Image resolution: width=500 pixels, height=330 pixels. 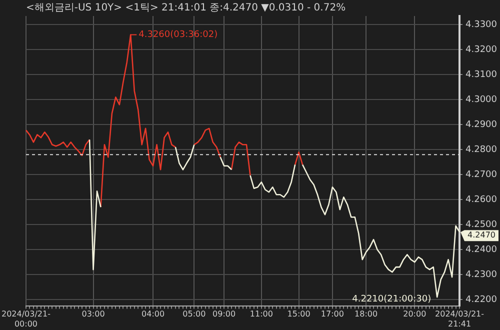 I want to click on y-tick-label: 4.2300, so click(x=482, y=275).